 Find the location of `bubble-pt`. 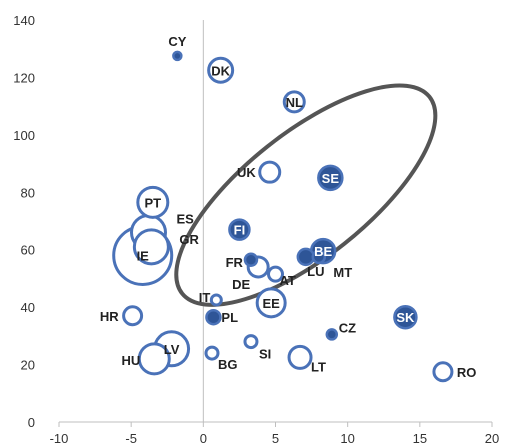

bubble-pt is located at coordinates (153, 202).